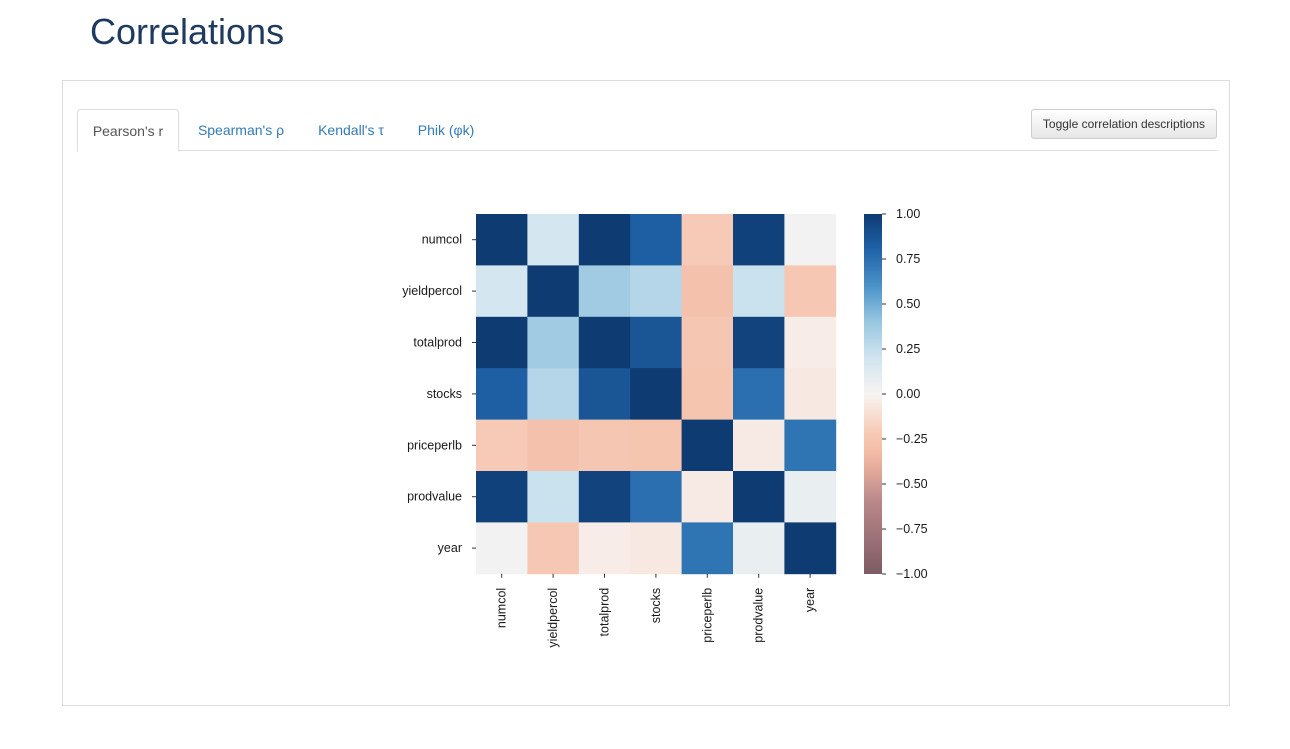 The height and width of the screenshot is (749, 1290). What do you see at coordinates (810, 497) in the screenshot?
I see `heatmap-cell-prodvalue-year` at bounding box center [810, 497].